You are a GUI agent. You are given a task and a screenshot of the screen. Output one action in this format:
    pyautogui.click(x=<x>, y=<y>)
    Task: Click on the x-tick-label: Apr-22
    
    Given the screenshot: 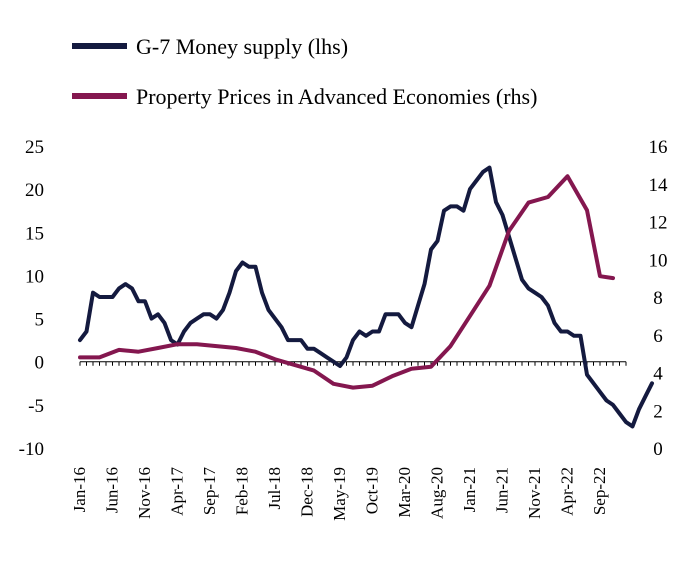 What is the action you would take?
    pyautogui.click(x=567, y=491)
    